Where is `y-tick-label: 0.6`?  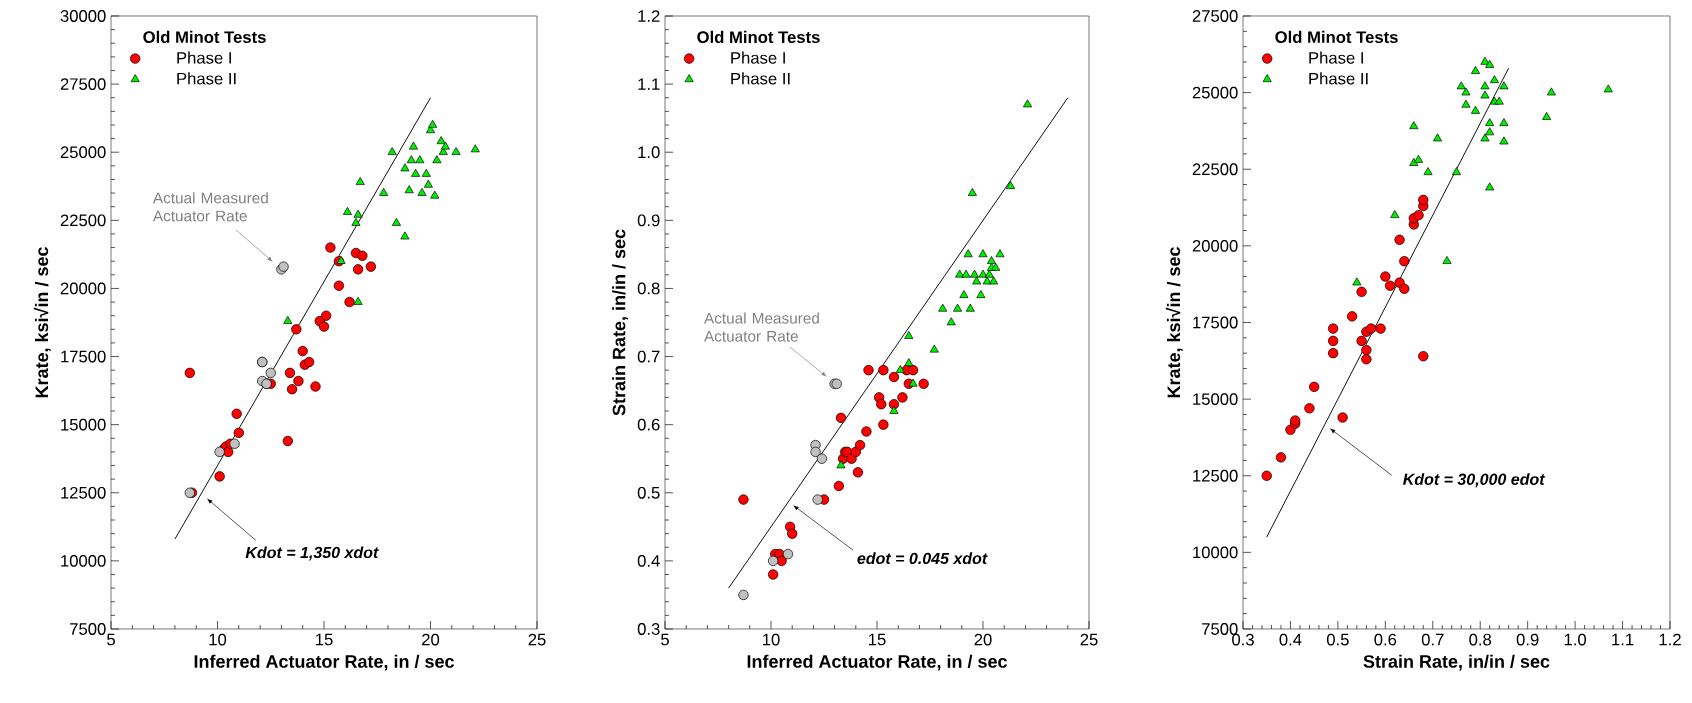 y-tick-label: 0.6 is located at coordinates (648, 424).